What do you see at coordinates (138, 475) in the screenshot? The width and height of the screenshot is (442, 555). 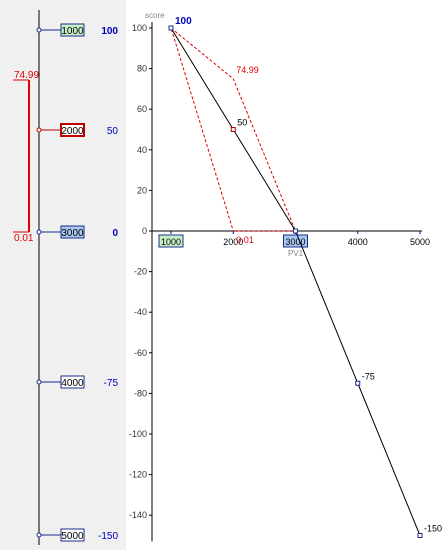 I see `y-tick-label: -120` at bounding box center [138, 475].